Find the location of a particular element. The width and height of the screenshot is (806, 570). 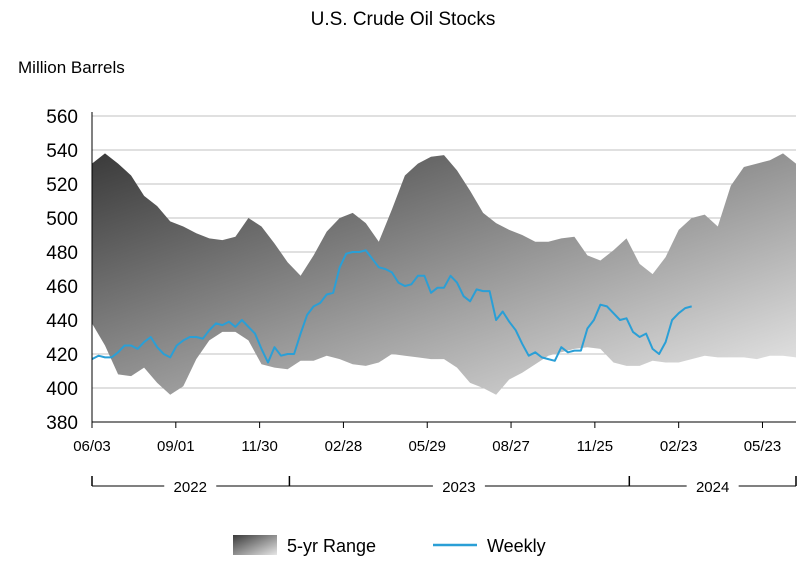

x-tick-label-02-23: 02/23 is located at coordinates (679, 446).